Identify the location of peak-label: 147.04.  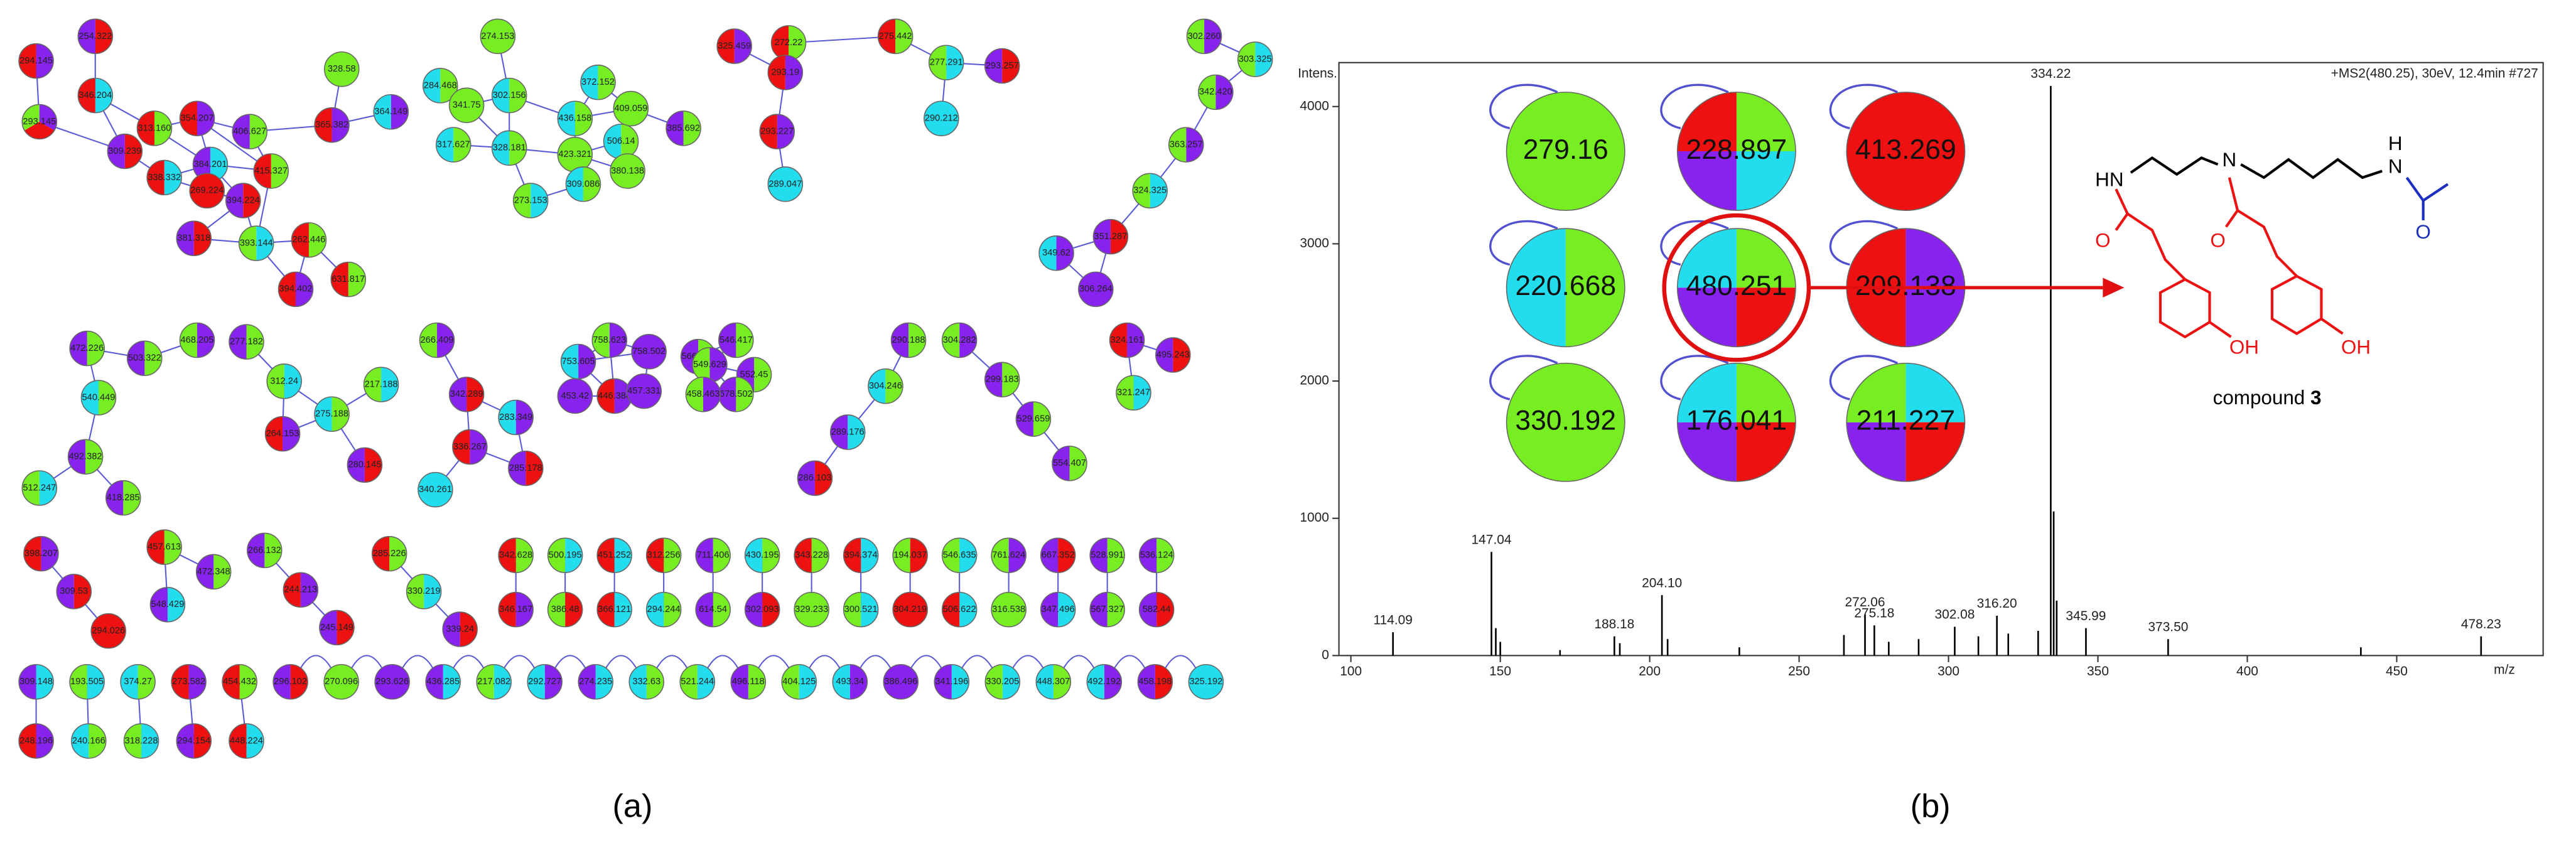
(1492, 540).